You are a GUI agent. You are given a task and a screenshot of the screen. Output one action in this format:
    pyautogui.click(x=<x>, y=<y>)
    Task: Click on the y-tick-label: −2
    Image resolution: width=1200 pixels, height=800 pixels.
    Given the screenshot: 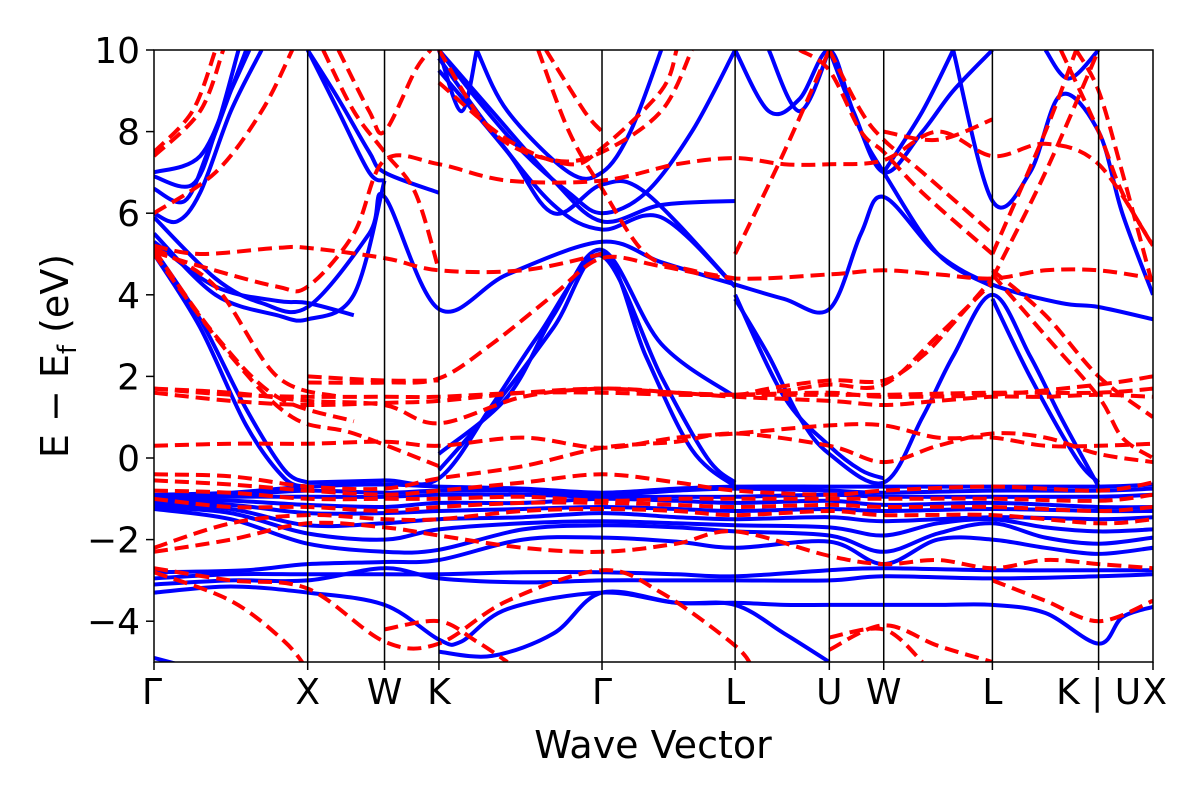 What is the action you would take?
    pyautogui.click(x=113, y=541)
    